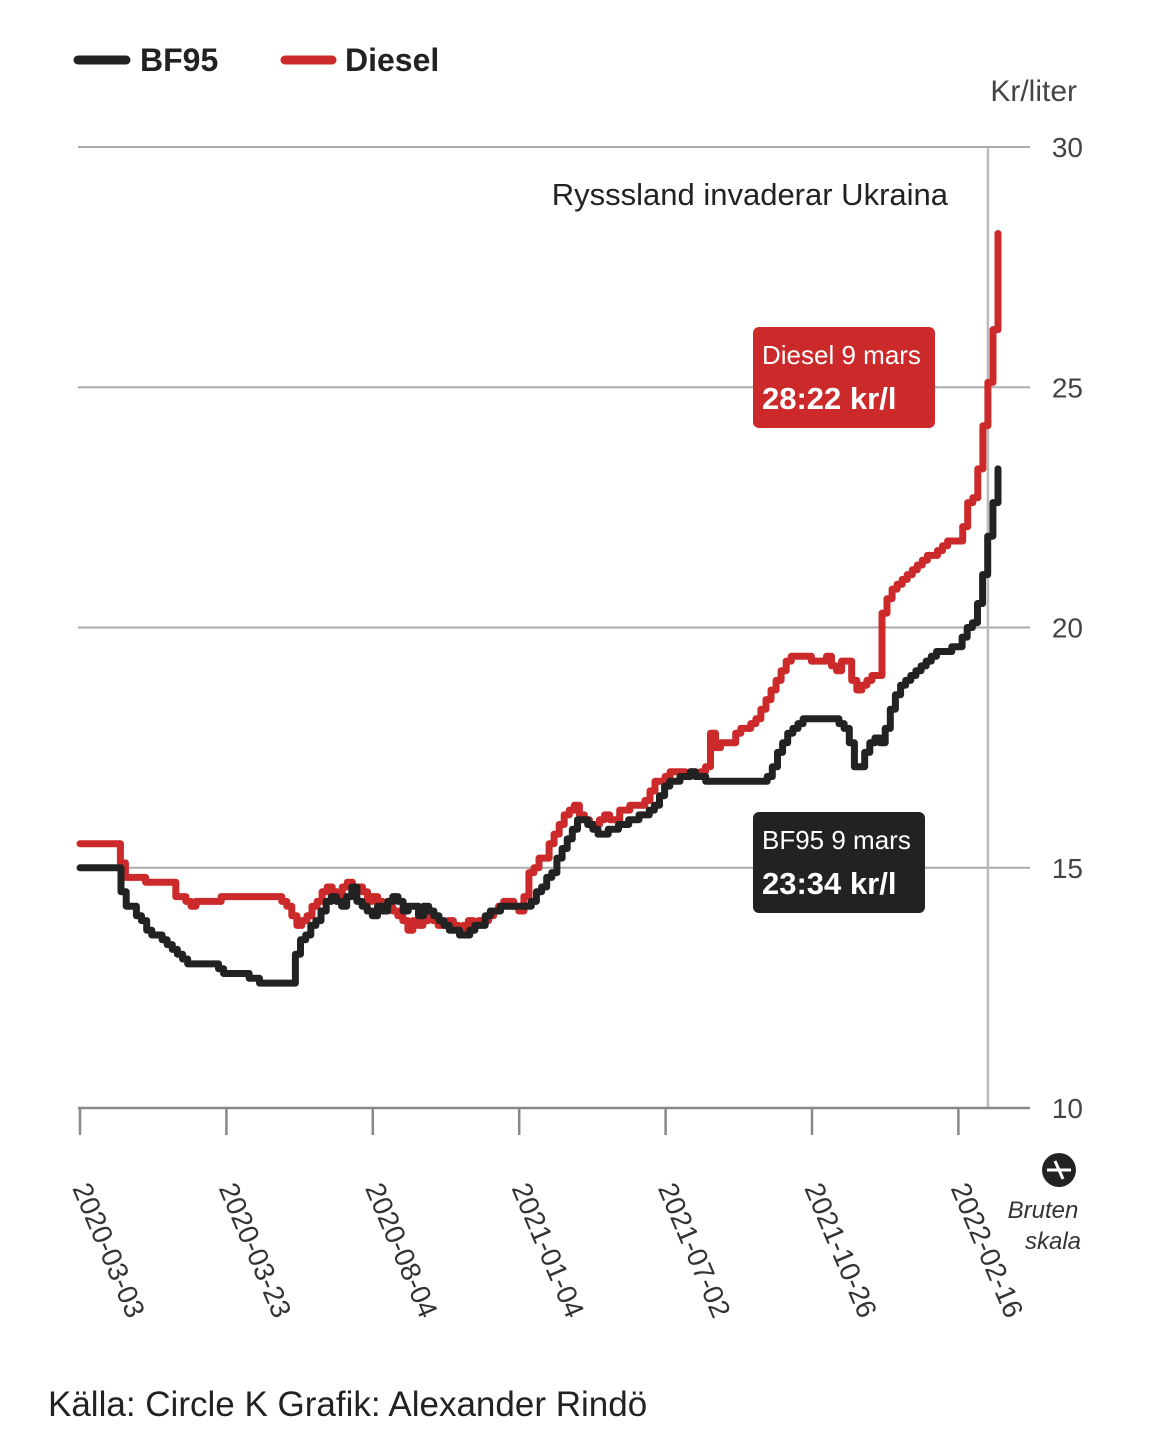  What do you see at coordinates (1067, 387) in the screenshot?
I see `y-tick-label: 25` at bounding box center [1067, 387].